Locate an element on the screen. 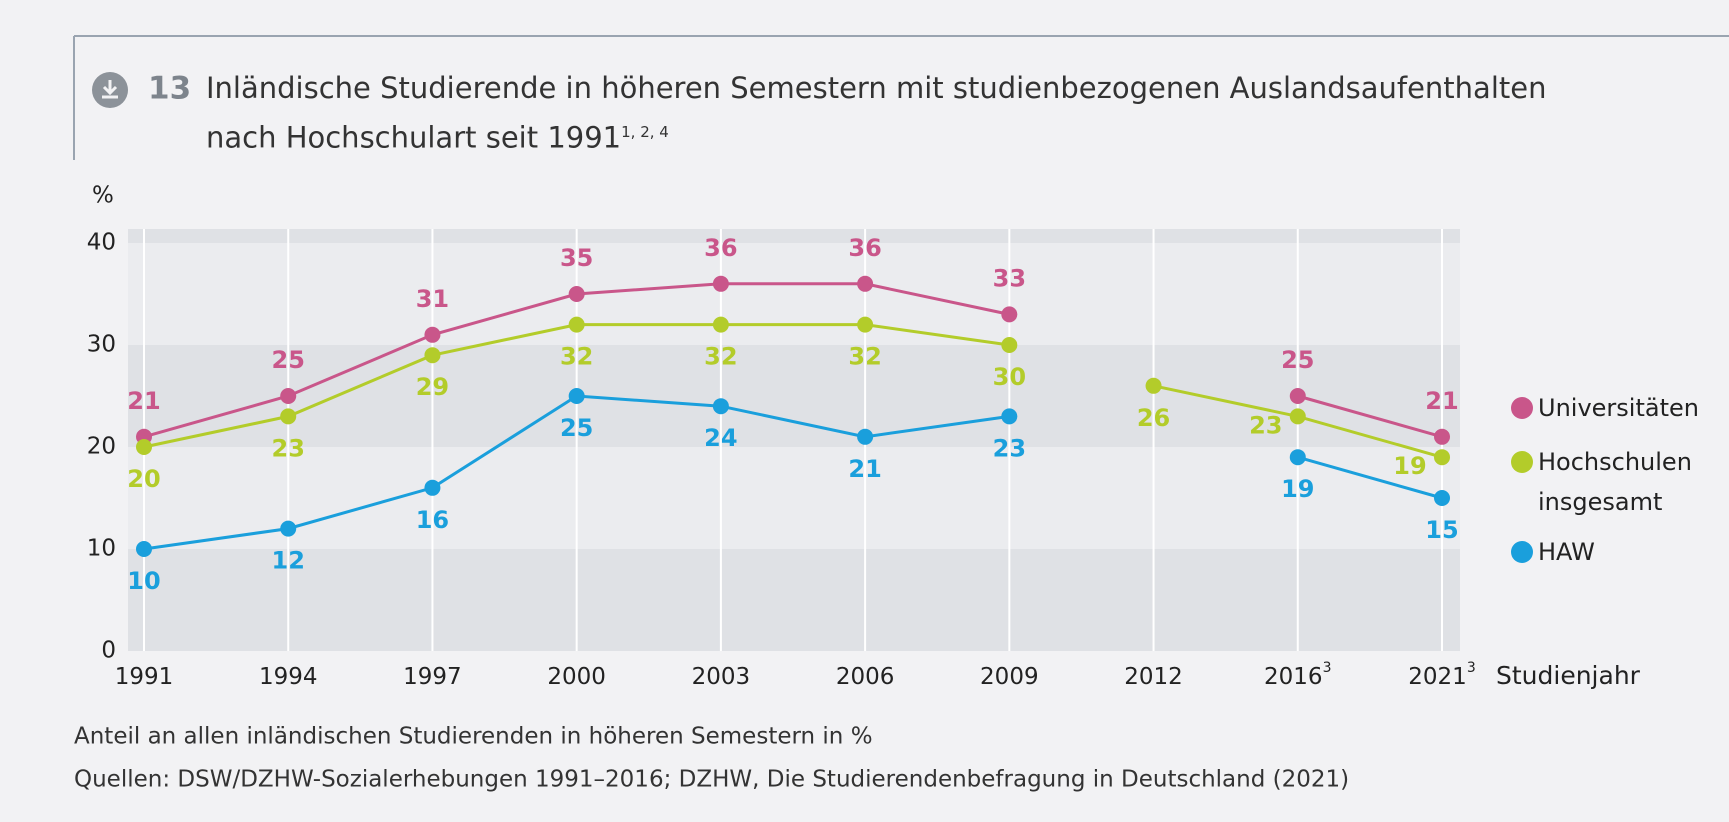 The image size is (1729, 822). data-label: 33 is located at coordinates (1009, 278).